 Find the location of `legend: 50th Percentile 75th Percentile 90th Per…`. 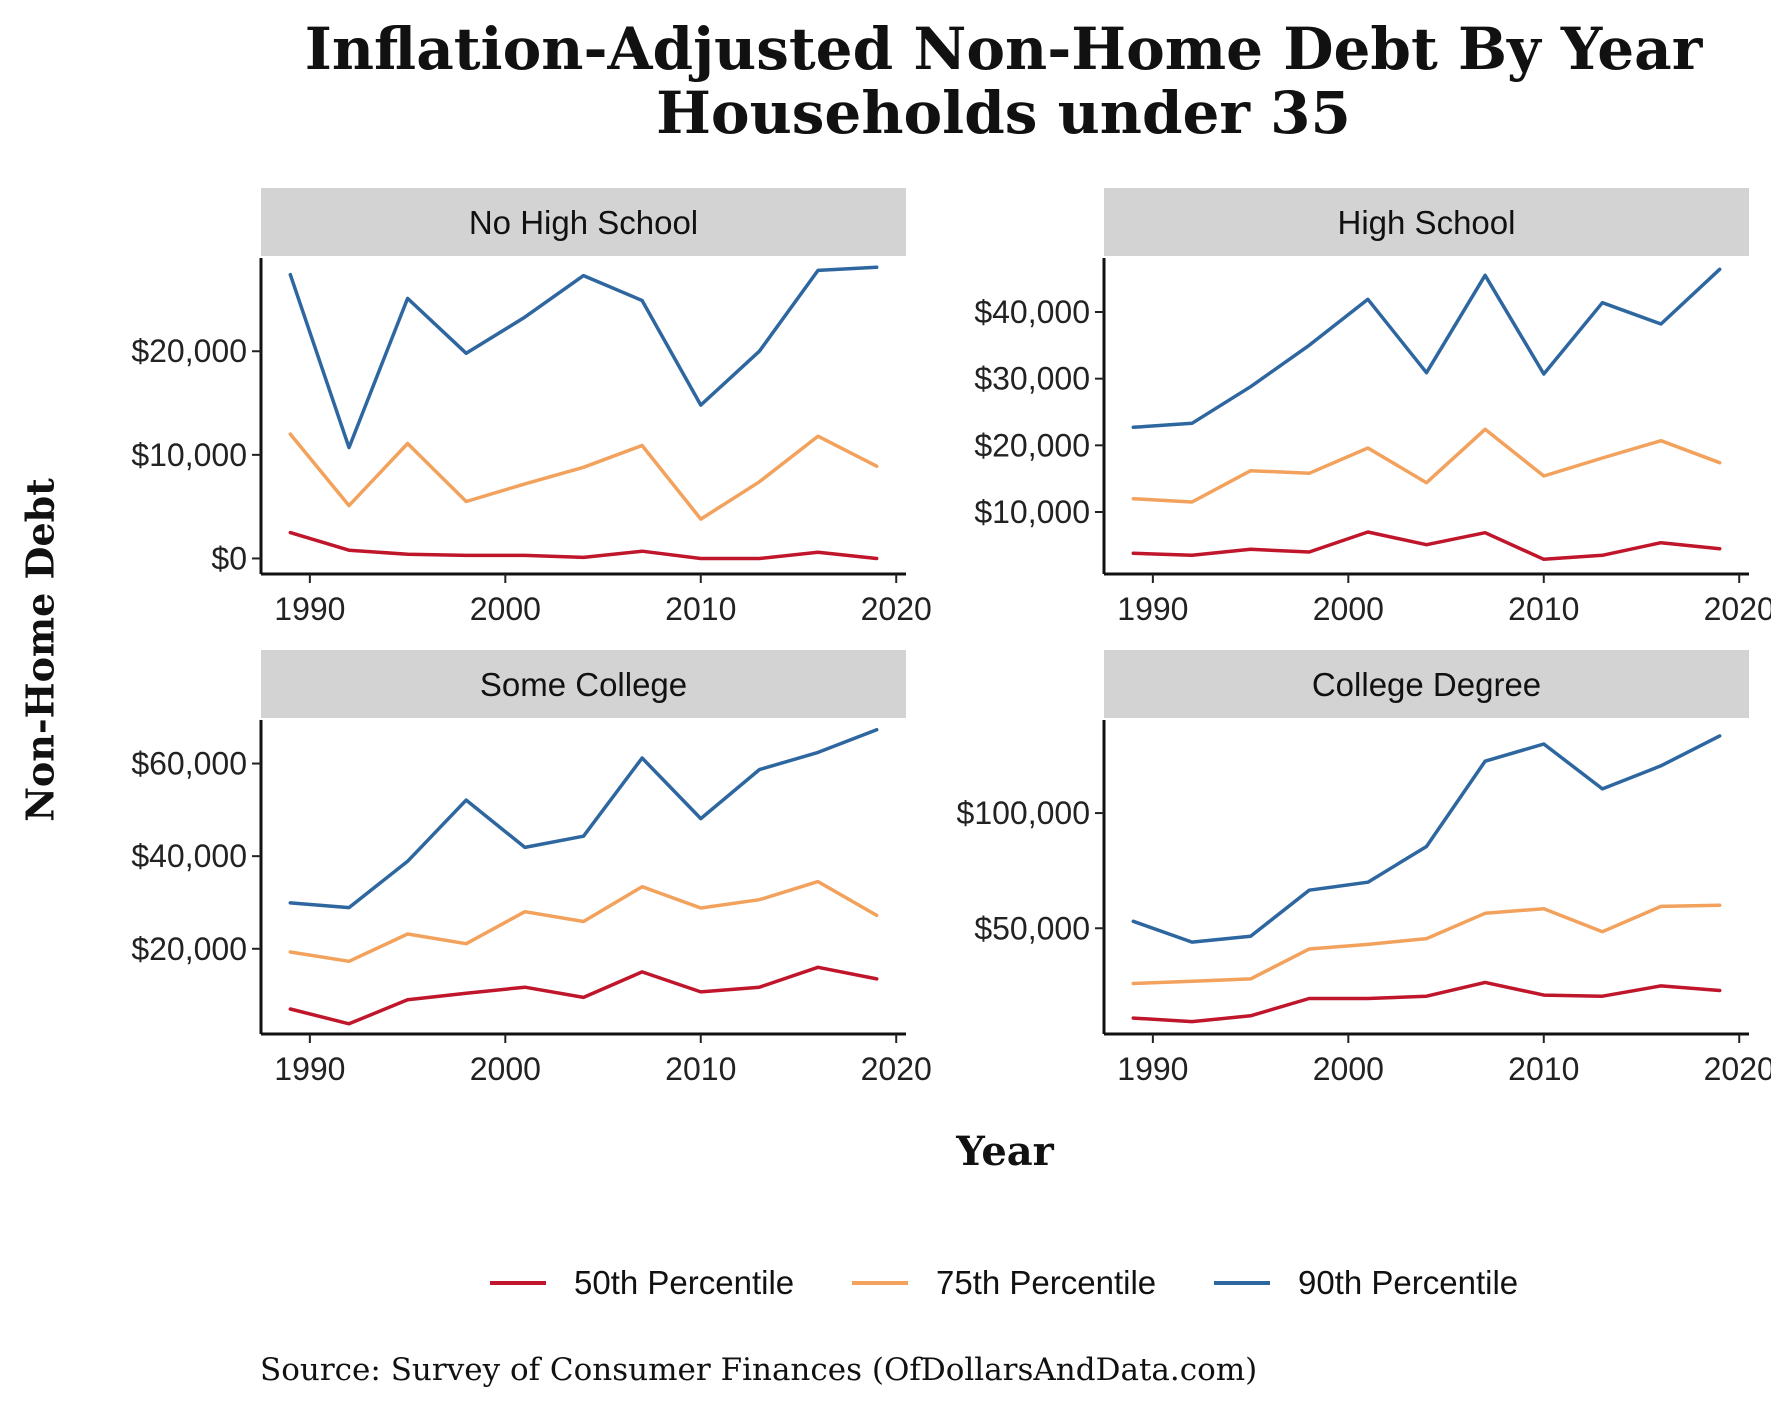

legend: 50th Percentile 75th Percentile 90th Per… is located at coordinates (885, 1283).